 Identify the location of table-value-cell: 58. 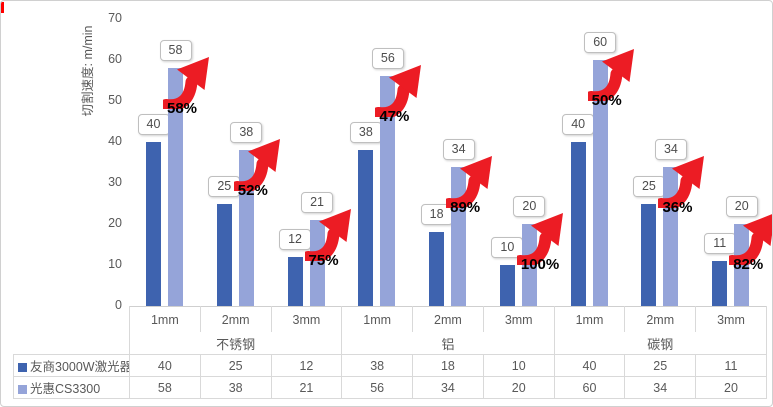
(165, 387).